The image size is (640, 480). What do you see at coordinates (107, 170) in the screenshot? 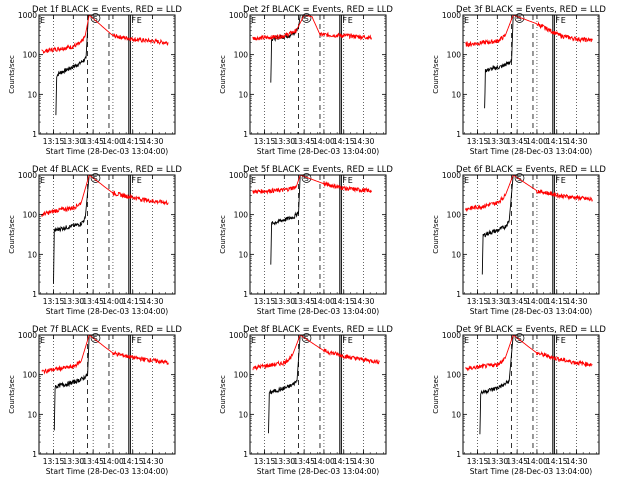
I see `subplot-title: Det 4f BLACK = Events, RED = LLD` at bounding box center [107, 170].